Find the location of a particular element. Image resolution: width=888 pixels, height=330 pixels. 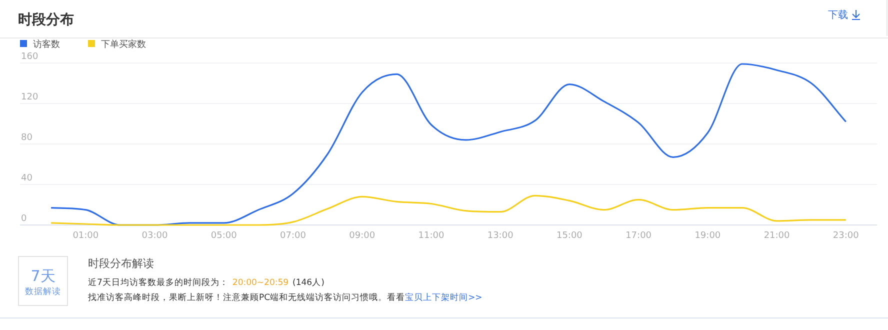

x-tick-label: 23:00 is located at coordinates (846, 236).